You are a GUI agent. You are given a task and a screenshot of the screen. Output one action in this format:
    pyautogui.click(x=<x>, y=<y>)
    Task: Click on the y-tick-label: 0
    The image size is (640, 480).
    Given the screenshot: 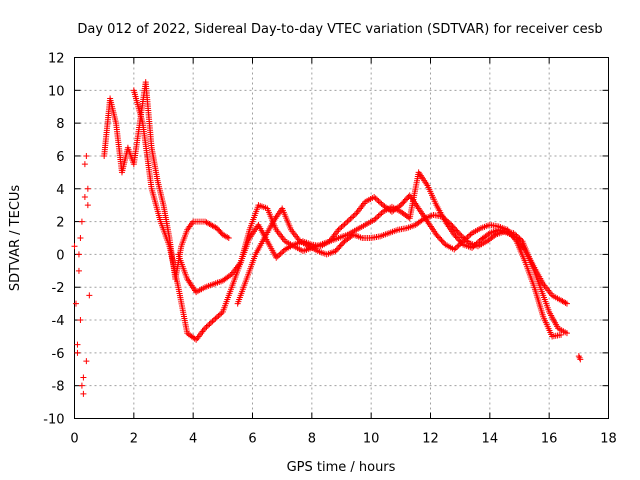 What is the action you would take?
    pyautogui.click(x=60, y=255)
    